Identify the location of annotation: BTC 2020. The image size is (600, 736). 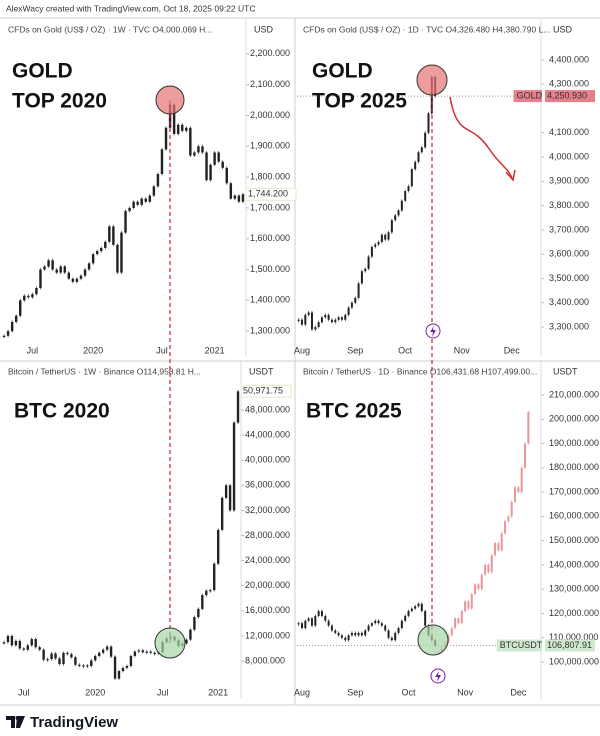
(62, 411).